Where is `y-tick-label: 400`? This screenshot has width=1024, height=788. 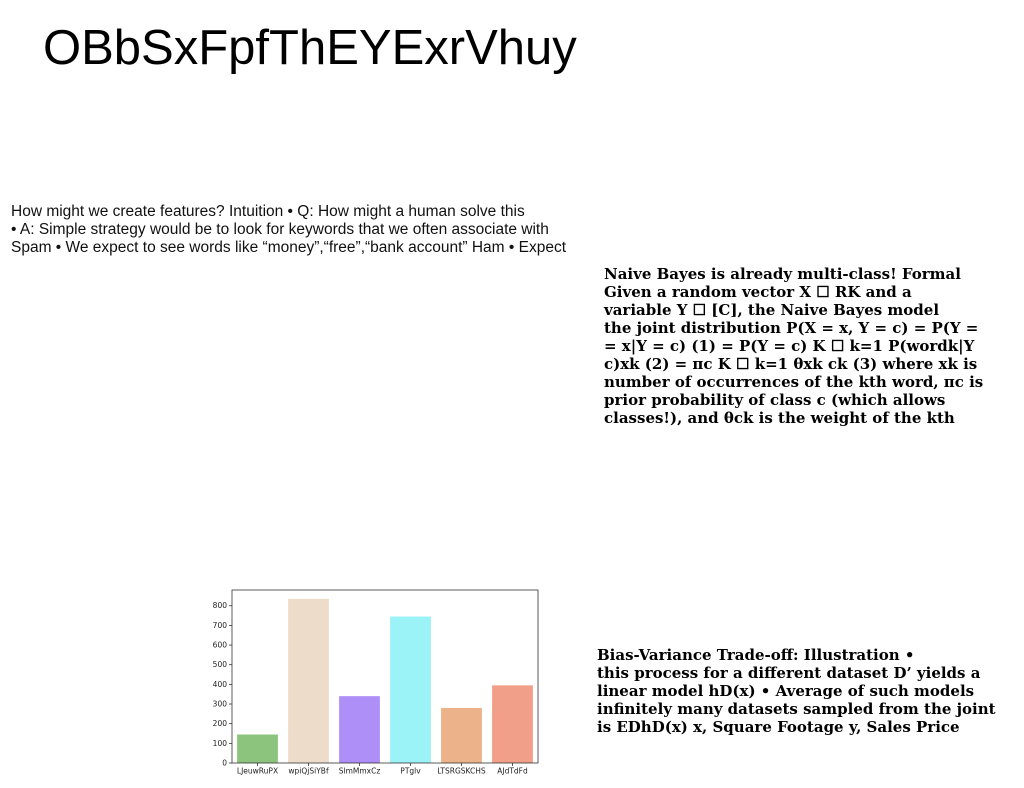
y-tick-label: 400 is located at coordinates (220, 684).